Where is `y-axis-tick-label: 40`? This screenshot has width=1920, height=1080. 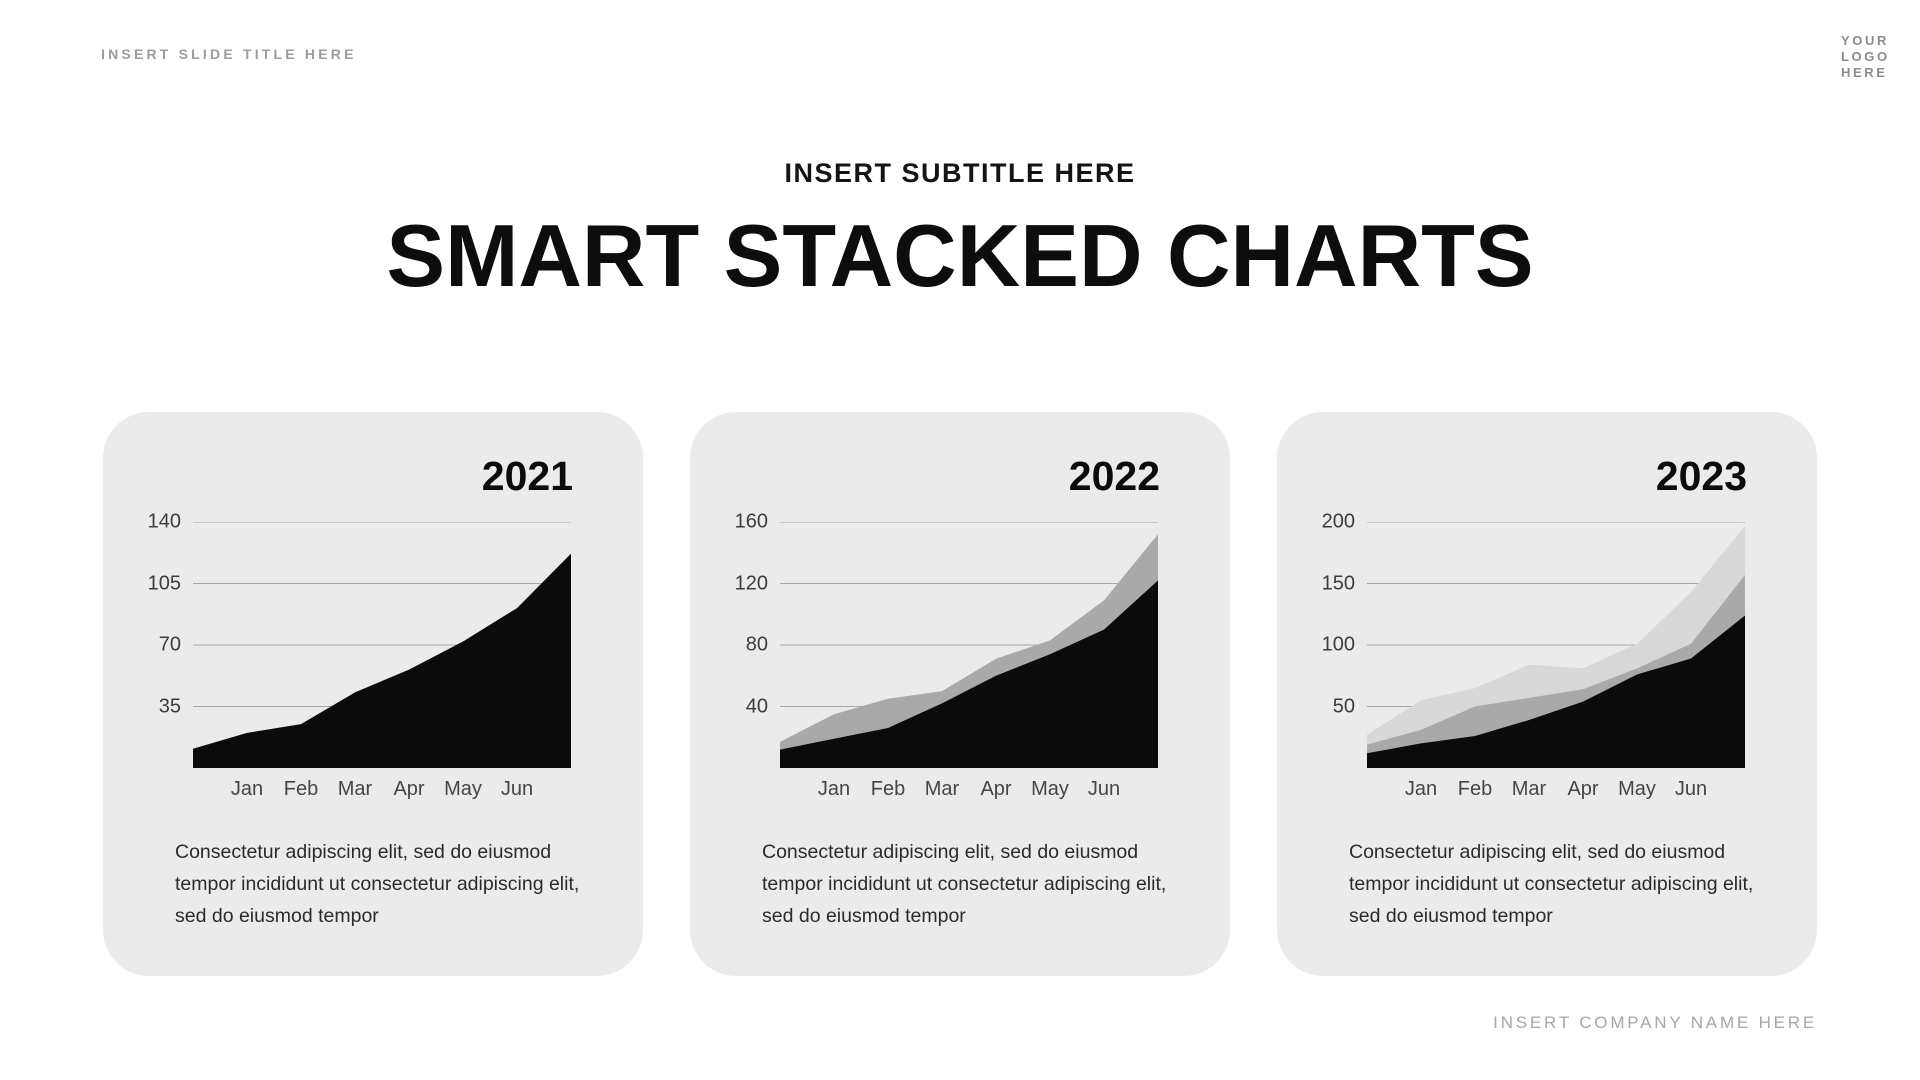 y-axis-tick-label: 40 is located at coordinates (756, 706).